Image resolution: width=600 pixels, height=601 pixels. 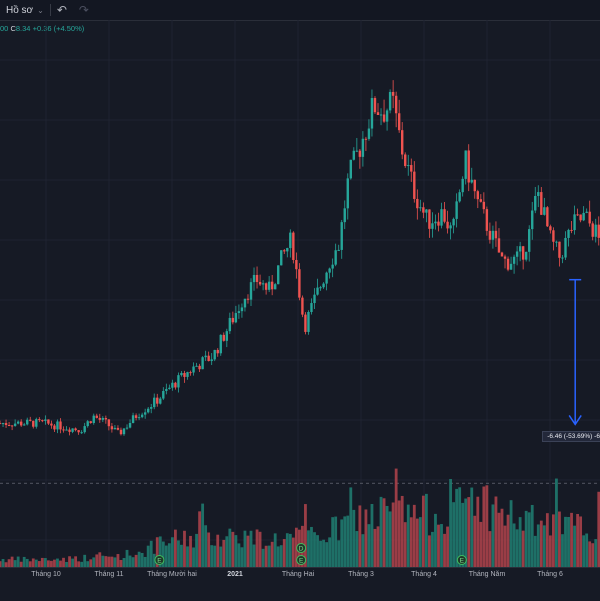 What do you see at coordinates (424, 574) in the screenshot?
I see `time-axis-tick: Tháng 4` at bounding box center [424, 574].